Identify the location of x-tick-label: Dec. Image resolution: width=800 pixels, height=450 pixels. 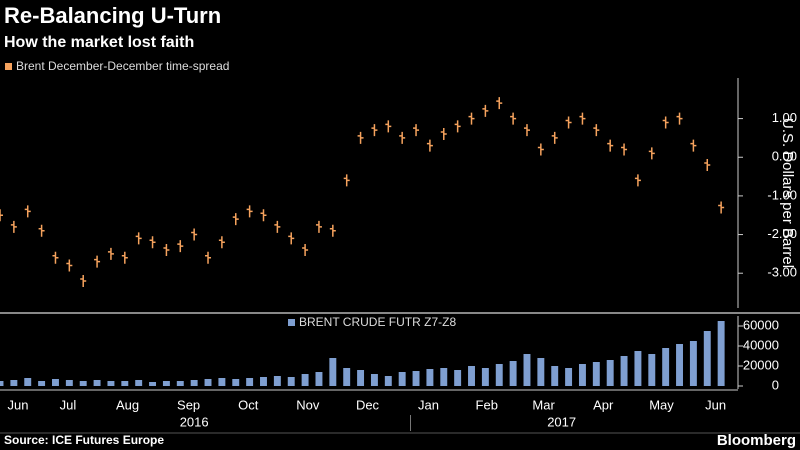
(368, 404).